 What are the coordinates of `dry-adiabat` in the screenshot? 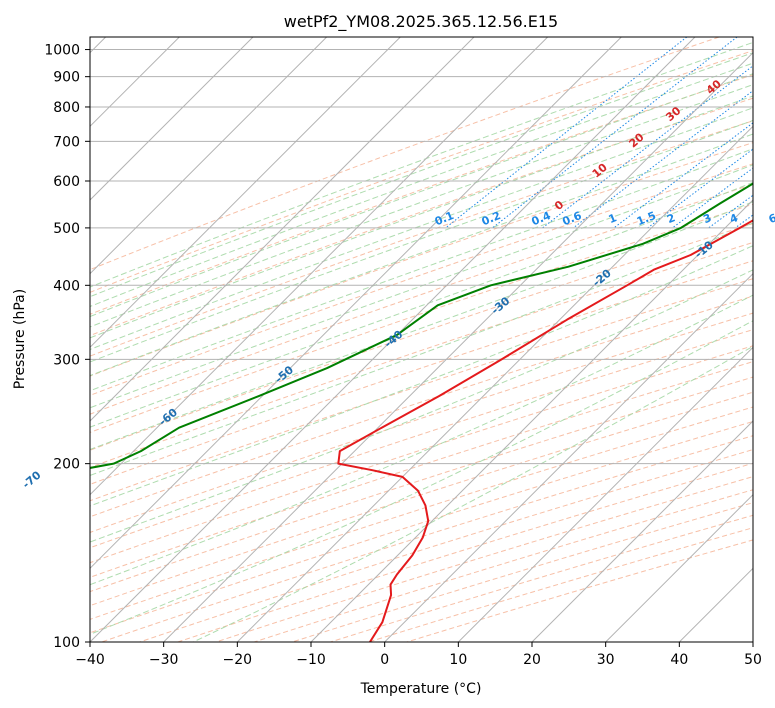 It's located at (503, 565).